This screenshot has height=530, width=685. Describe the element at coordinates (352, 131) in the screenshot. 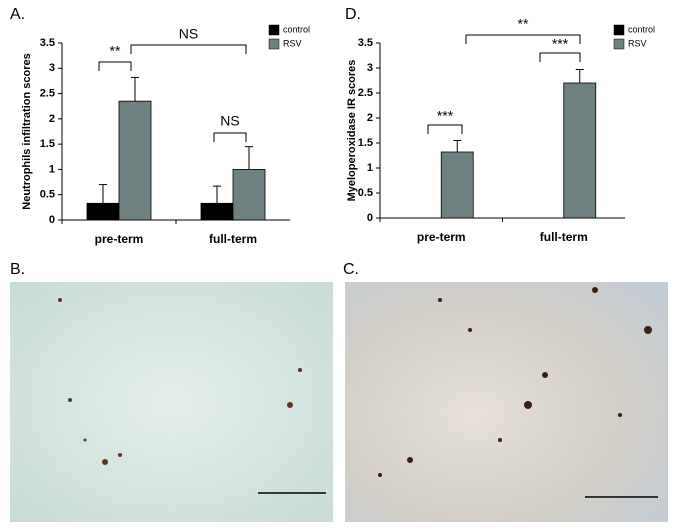

I see `y-axis-label: Myeloperoxidase IR scores` at that location.